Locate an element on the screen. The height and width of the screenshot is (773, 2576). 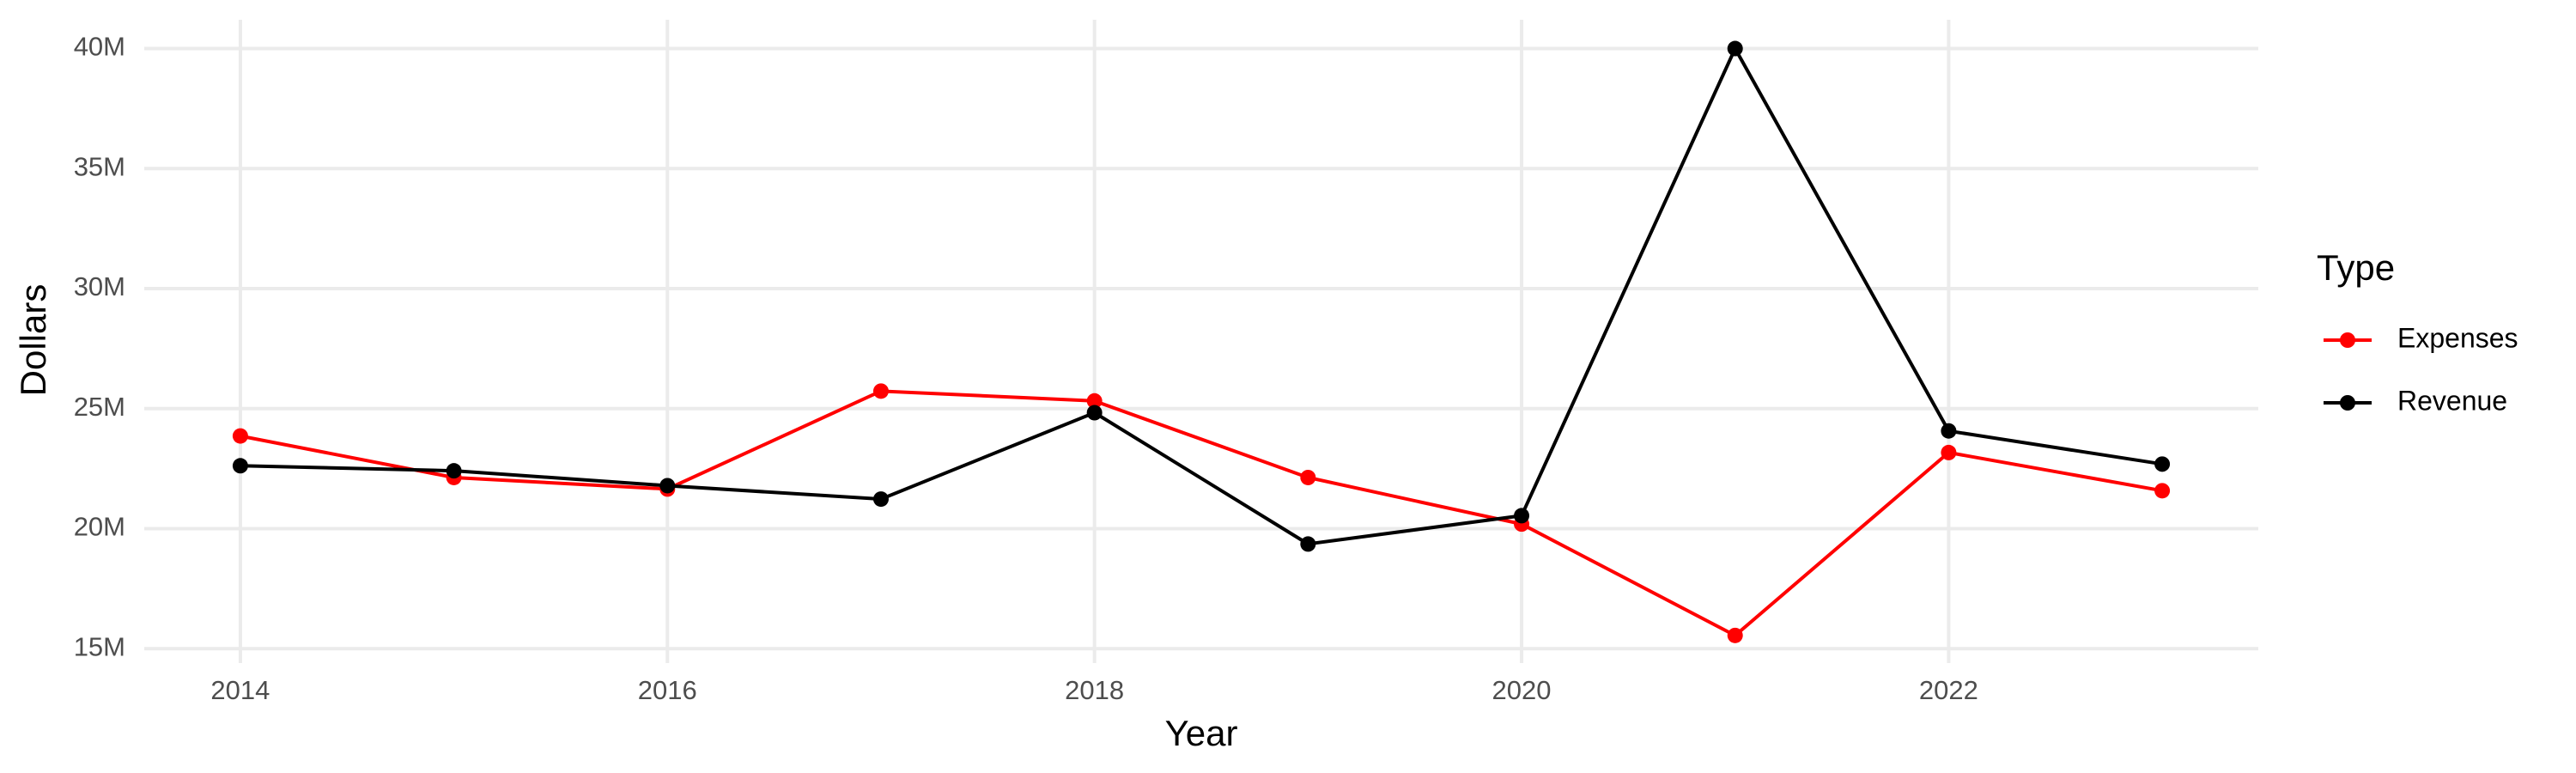
x-tick-label: 2020 is located at coordinates (1522, 690).